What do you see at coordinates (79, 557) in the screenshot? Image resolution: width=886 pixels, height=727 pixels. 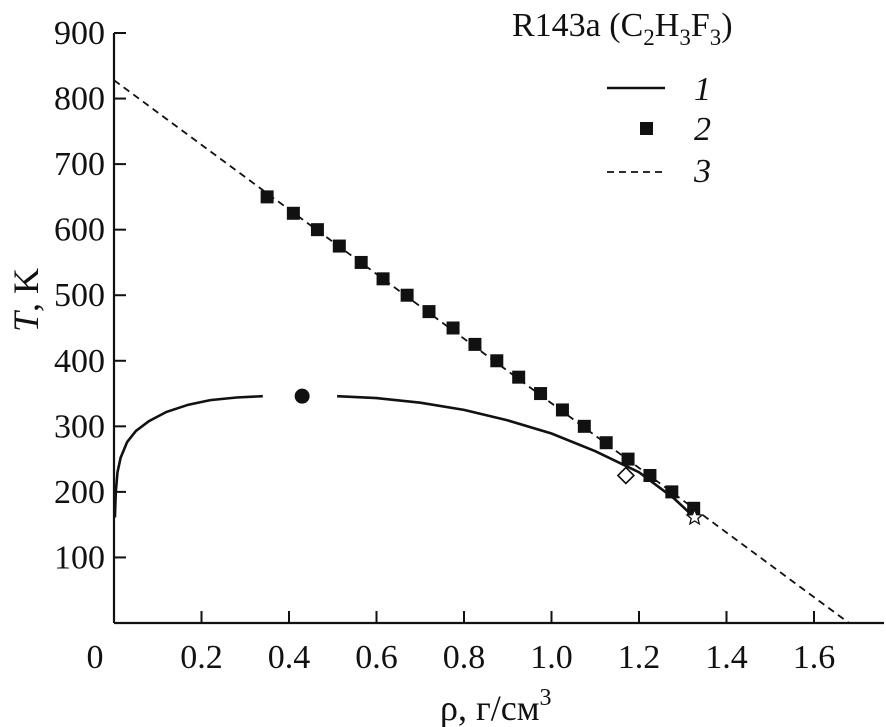 I see `y-tick-label: 100` at bounding box center [79, 557].